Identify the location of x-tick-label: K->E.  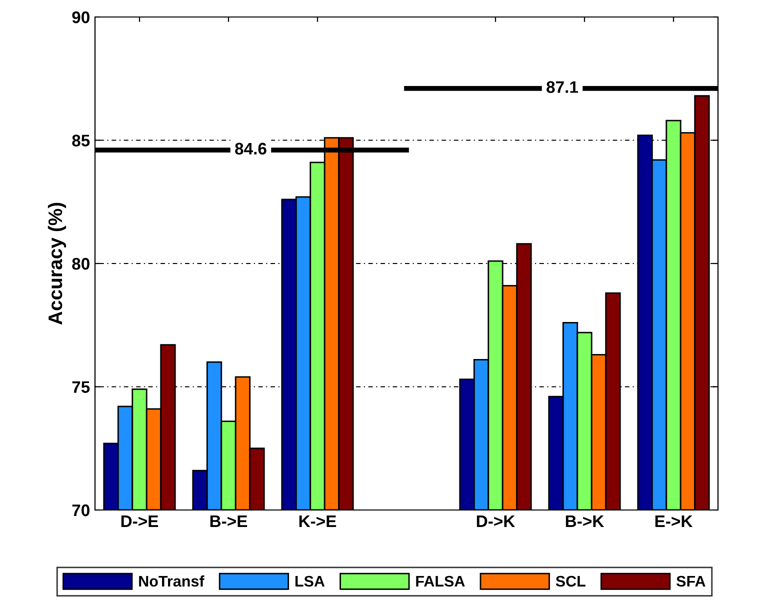
(317, 521).